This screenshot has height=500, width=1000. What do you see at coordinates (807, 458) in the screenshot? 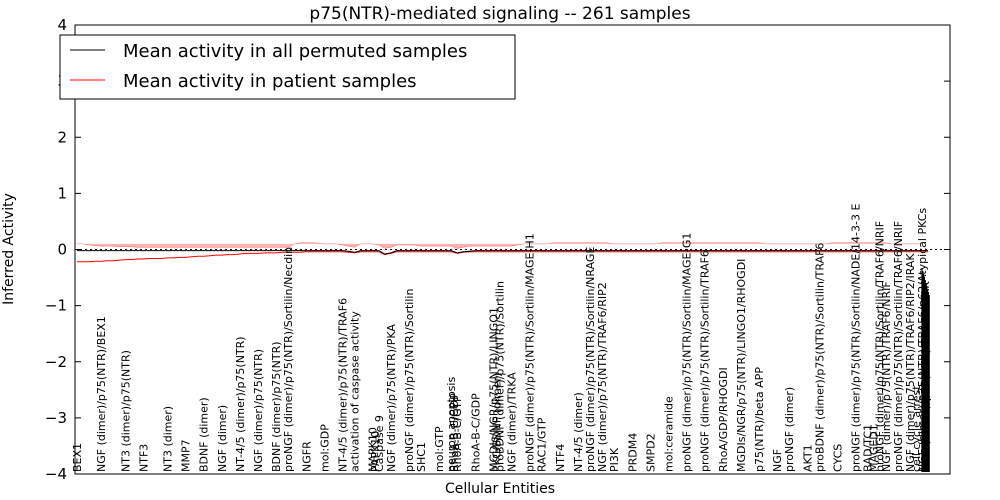
I see `entity-label: AKT1` at bounding box center [807, 458].